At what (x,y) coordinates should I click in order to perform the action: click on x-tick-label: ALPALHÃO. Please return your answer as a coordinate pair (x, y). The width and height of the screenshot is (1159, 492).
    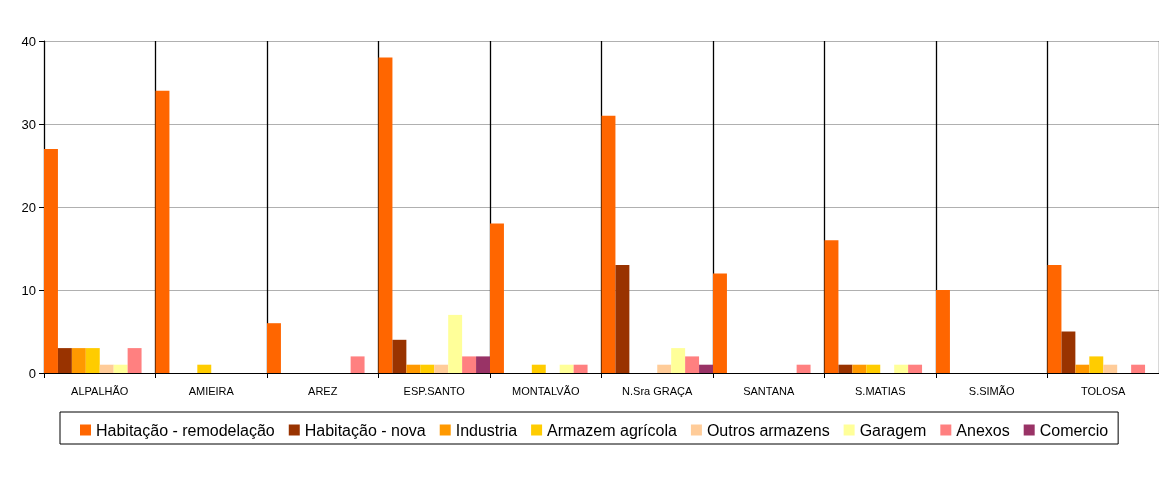
    Looking at the image, I should click on (100, 390).